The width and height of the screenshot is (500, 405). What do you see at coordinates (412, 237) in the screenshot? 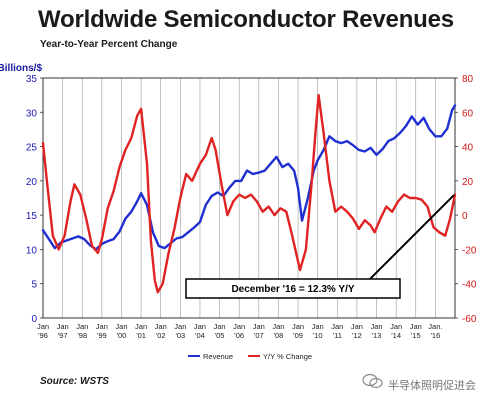
I see `annotation-leader-line` at bounding box center [412, 237].